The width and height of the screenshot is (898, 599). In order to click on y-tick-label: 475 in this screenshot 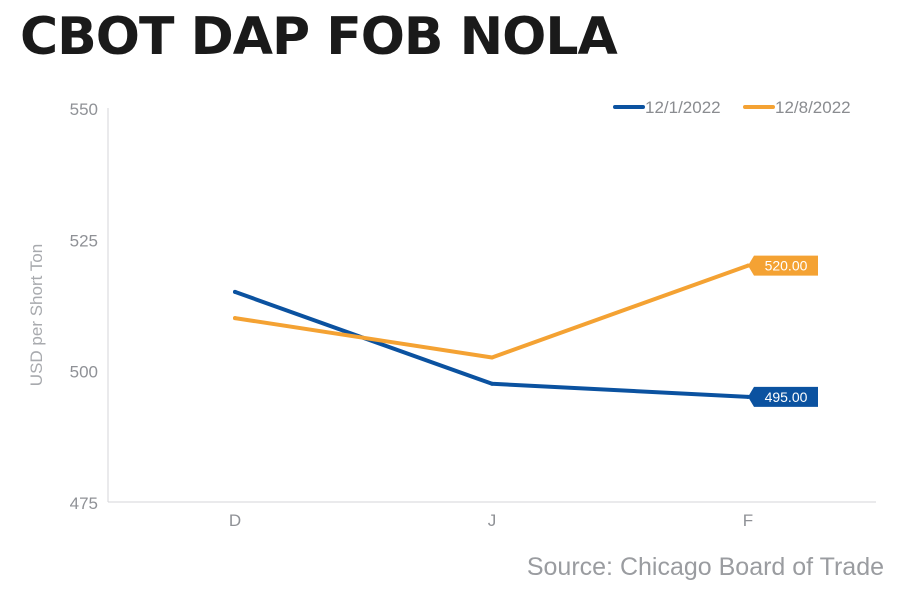, I will do `click(84, 503)`.